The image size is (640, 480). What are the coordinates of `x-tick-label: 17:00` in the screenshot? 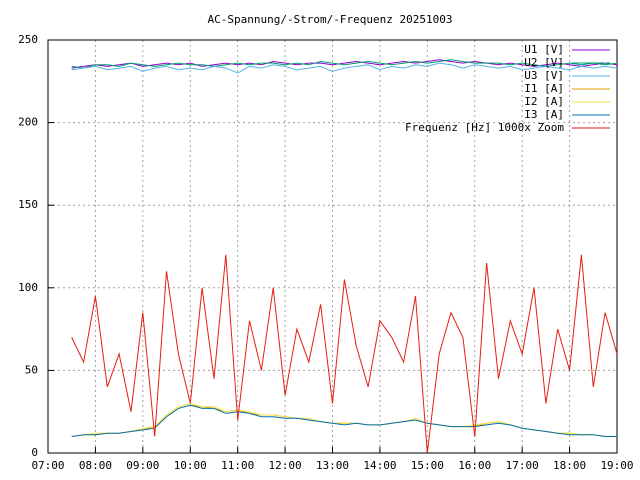 It's located at (522, 465).